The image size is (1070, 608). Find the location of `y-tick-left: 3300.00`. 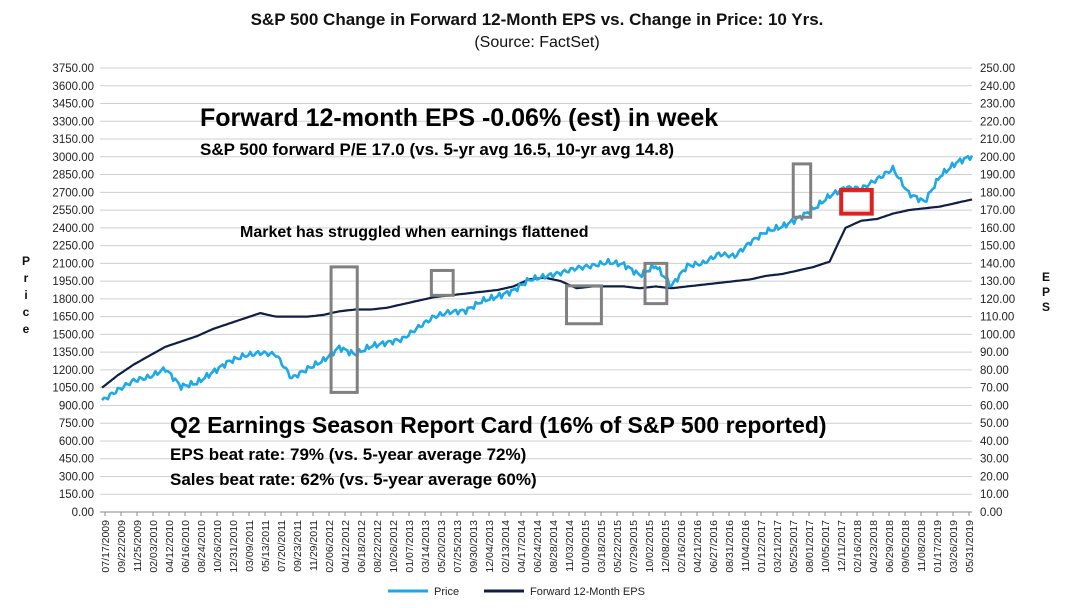

y-tick-left: 3300.00 is located at coordinates (73, 122).